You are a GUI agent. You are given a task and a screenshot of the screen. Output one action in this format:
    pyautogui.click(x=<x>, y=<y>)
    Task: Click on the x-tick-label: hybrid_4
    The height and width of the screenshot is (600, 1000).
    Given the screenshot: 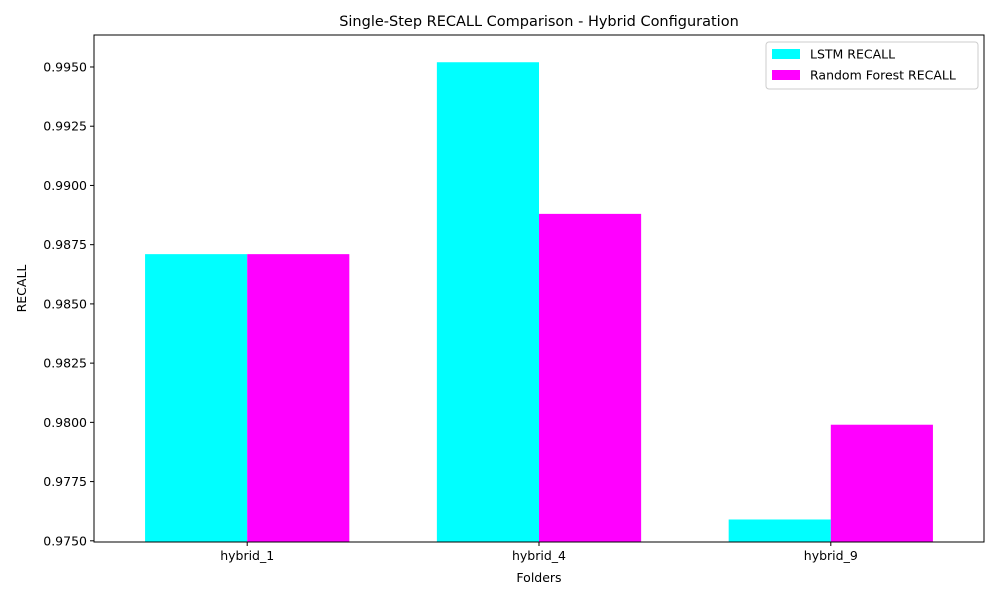 What is the action you would take?
    pyautogui.click(x=539, y=555)
    